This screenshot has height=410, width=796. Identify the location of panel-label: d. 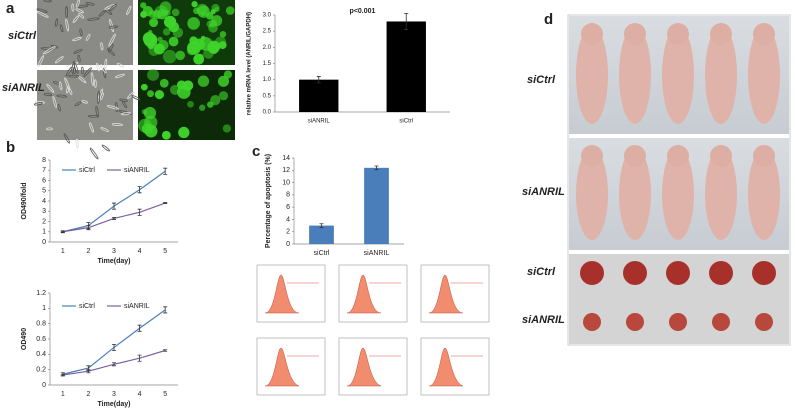
(548, 19).